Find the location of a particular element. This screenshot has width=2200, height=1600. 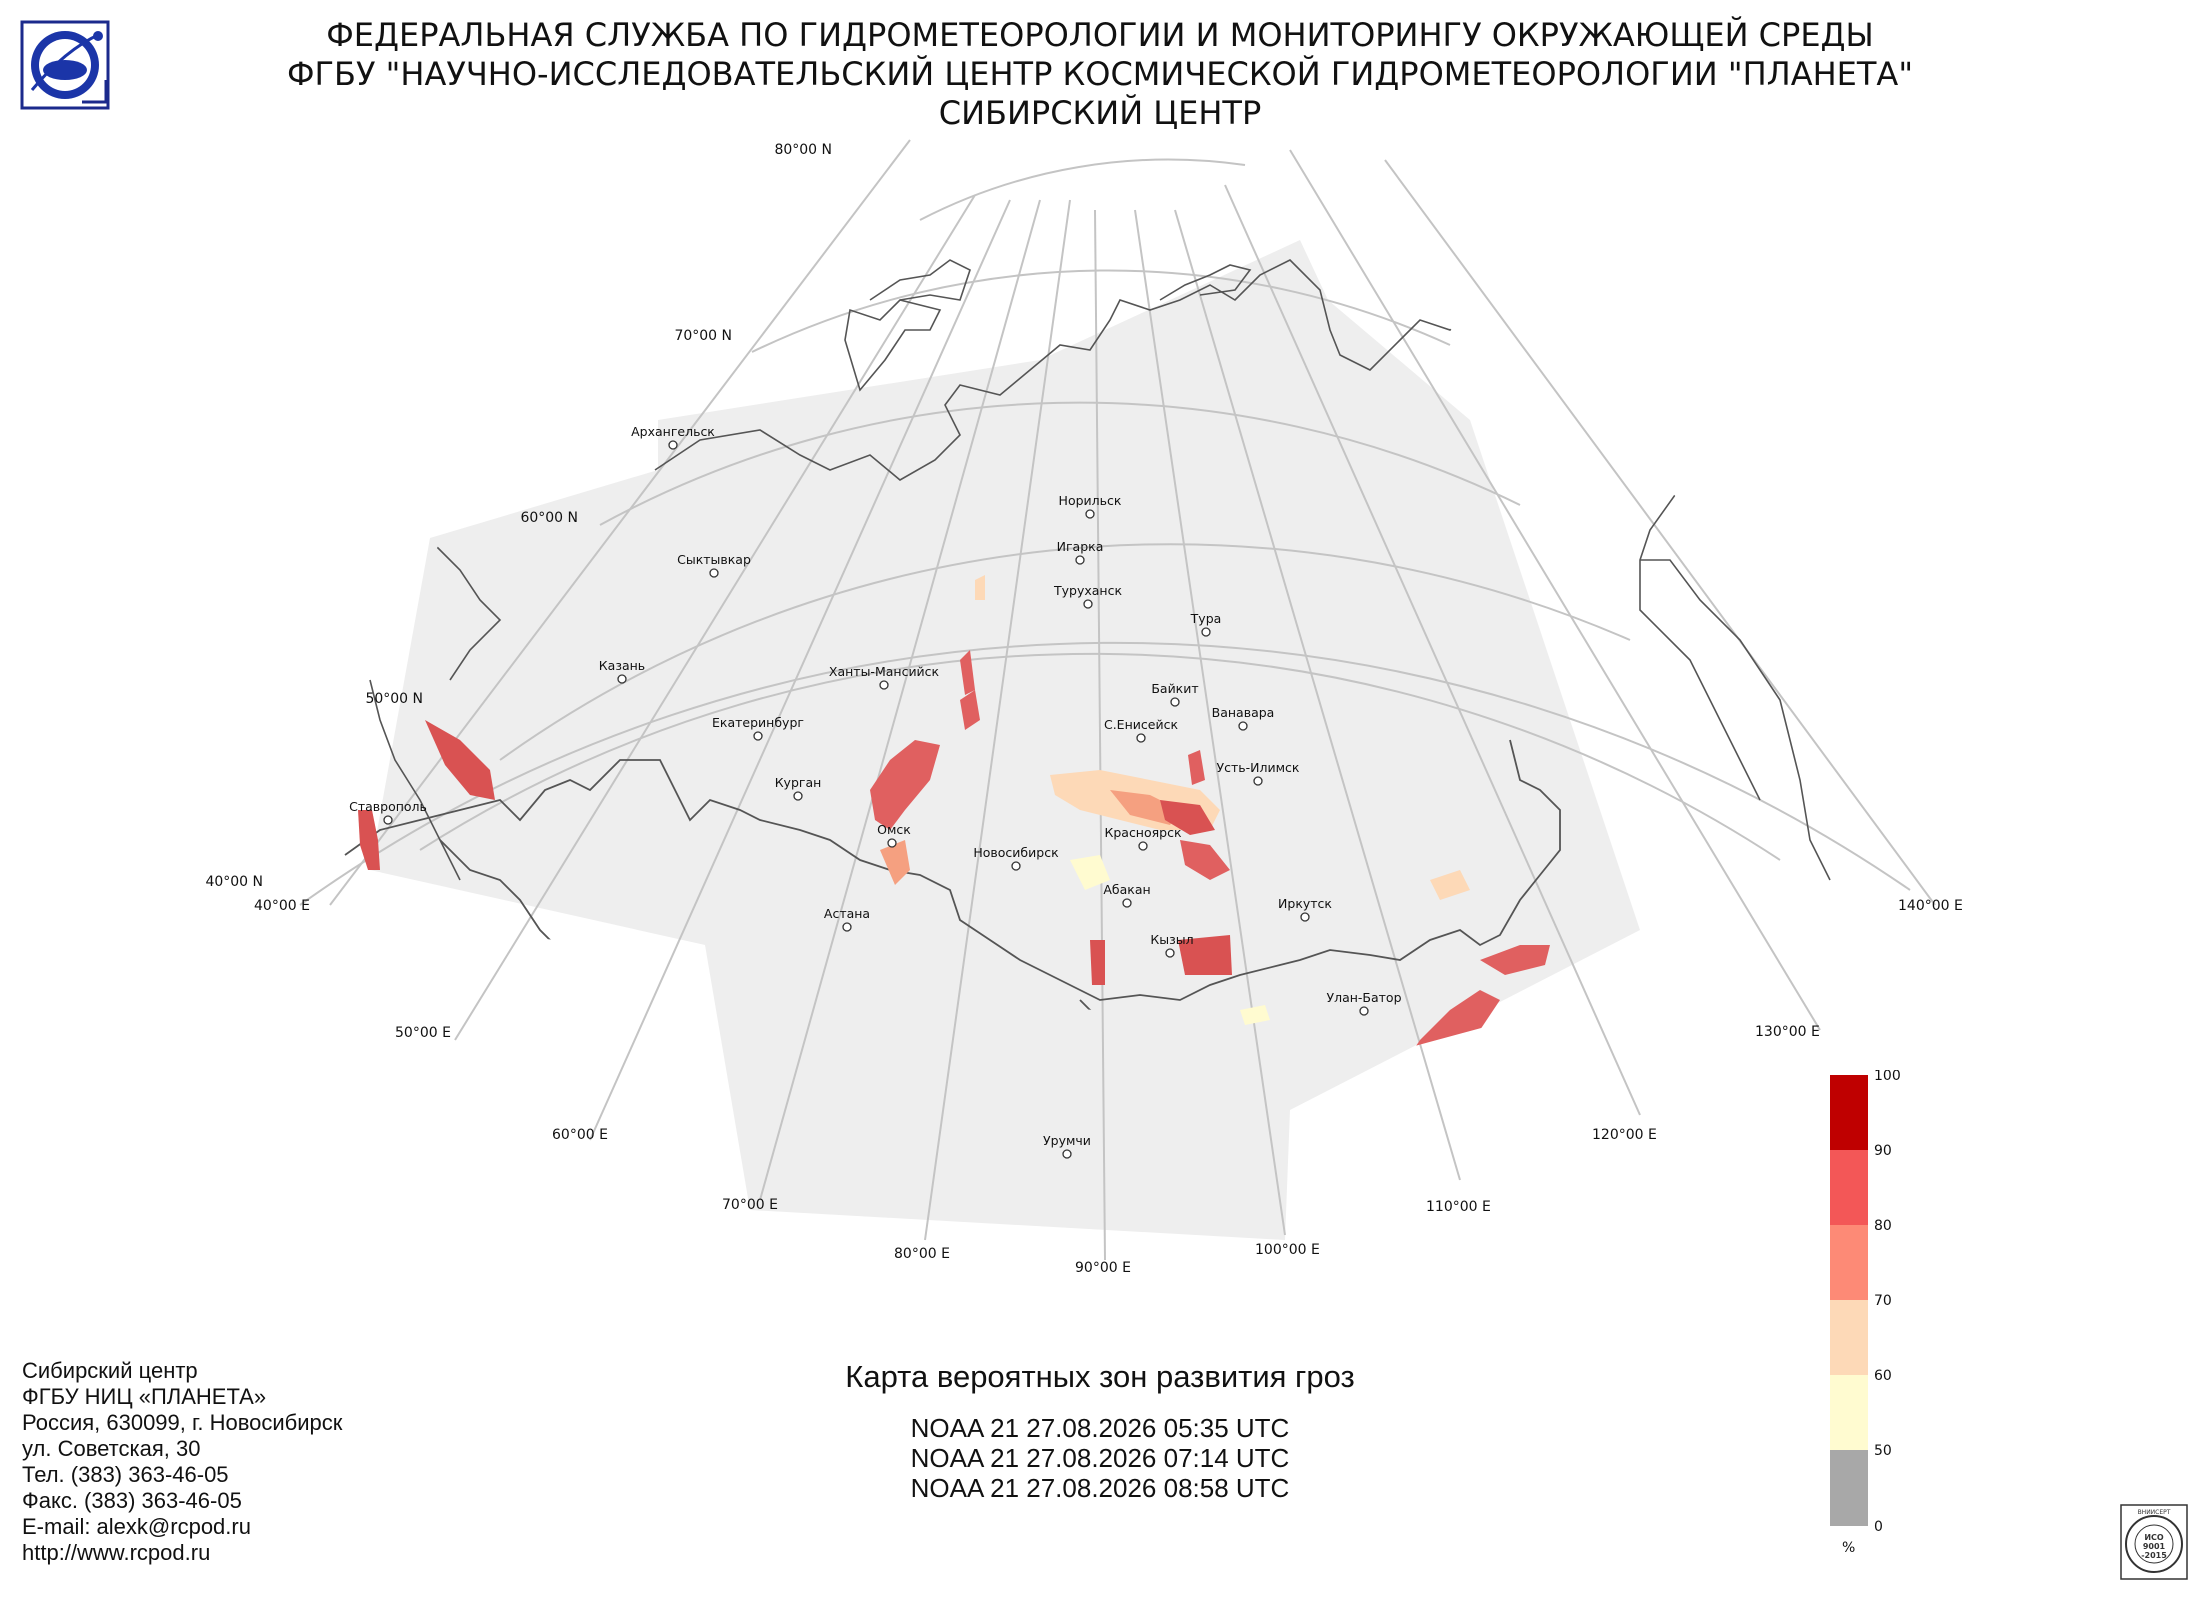

iso-text: ИСО is located at coordinates (2154, 1537).